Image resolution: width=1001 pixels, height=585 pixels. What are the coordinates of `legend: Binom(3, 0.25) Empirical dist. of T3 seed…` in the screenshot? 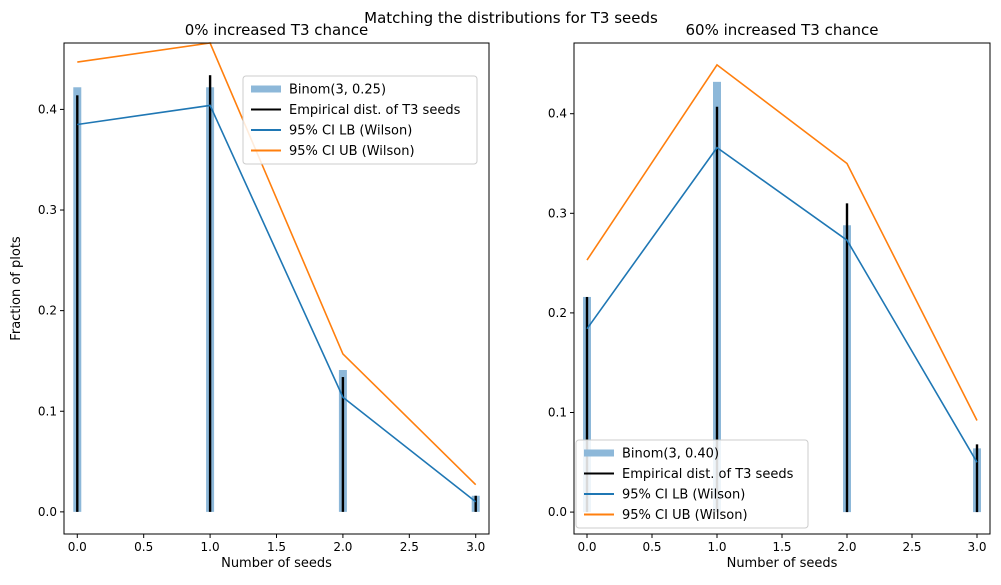 It's located at (360, 120).